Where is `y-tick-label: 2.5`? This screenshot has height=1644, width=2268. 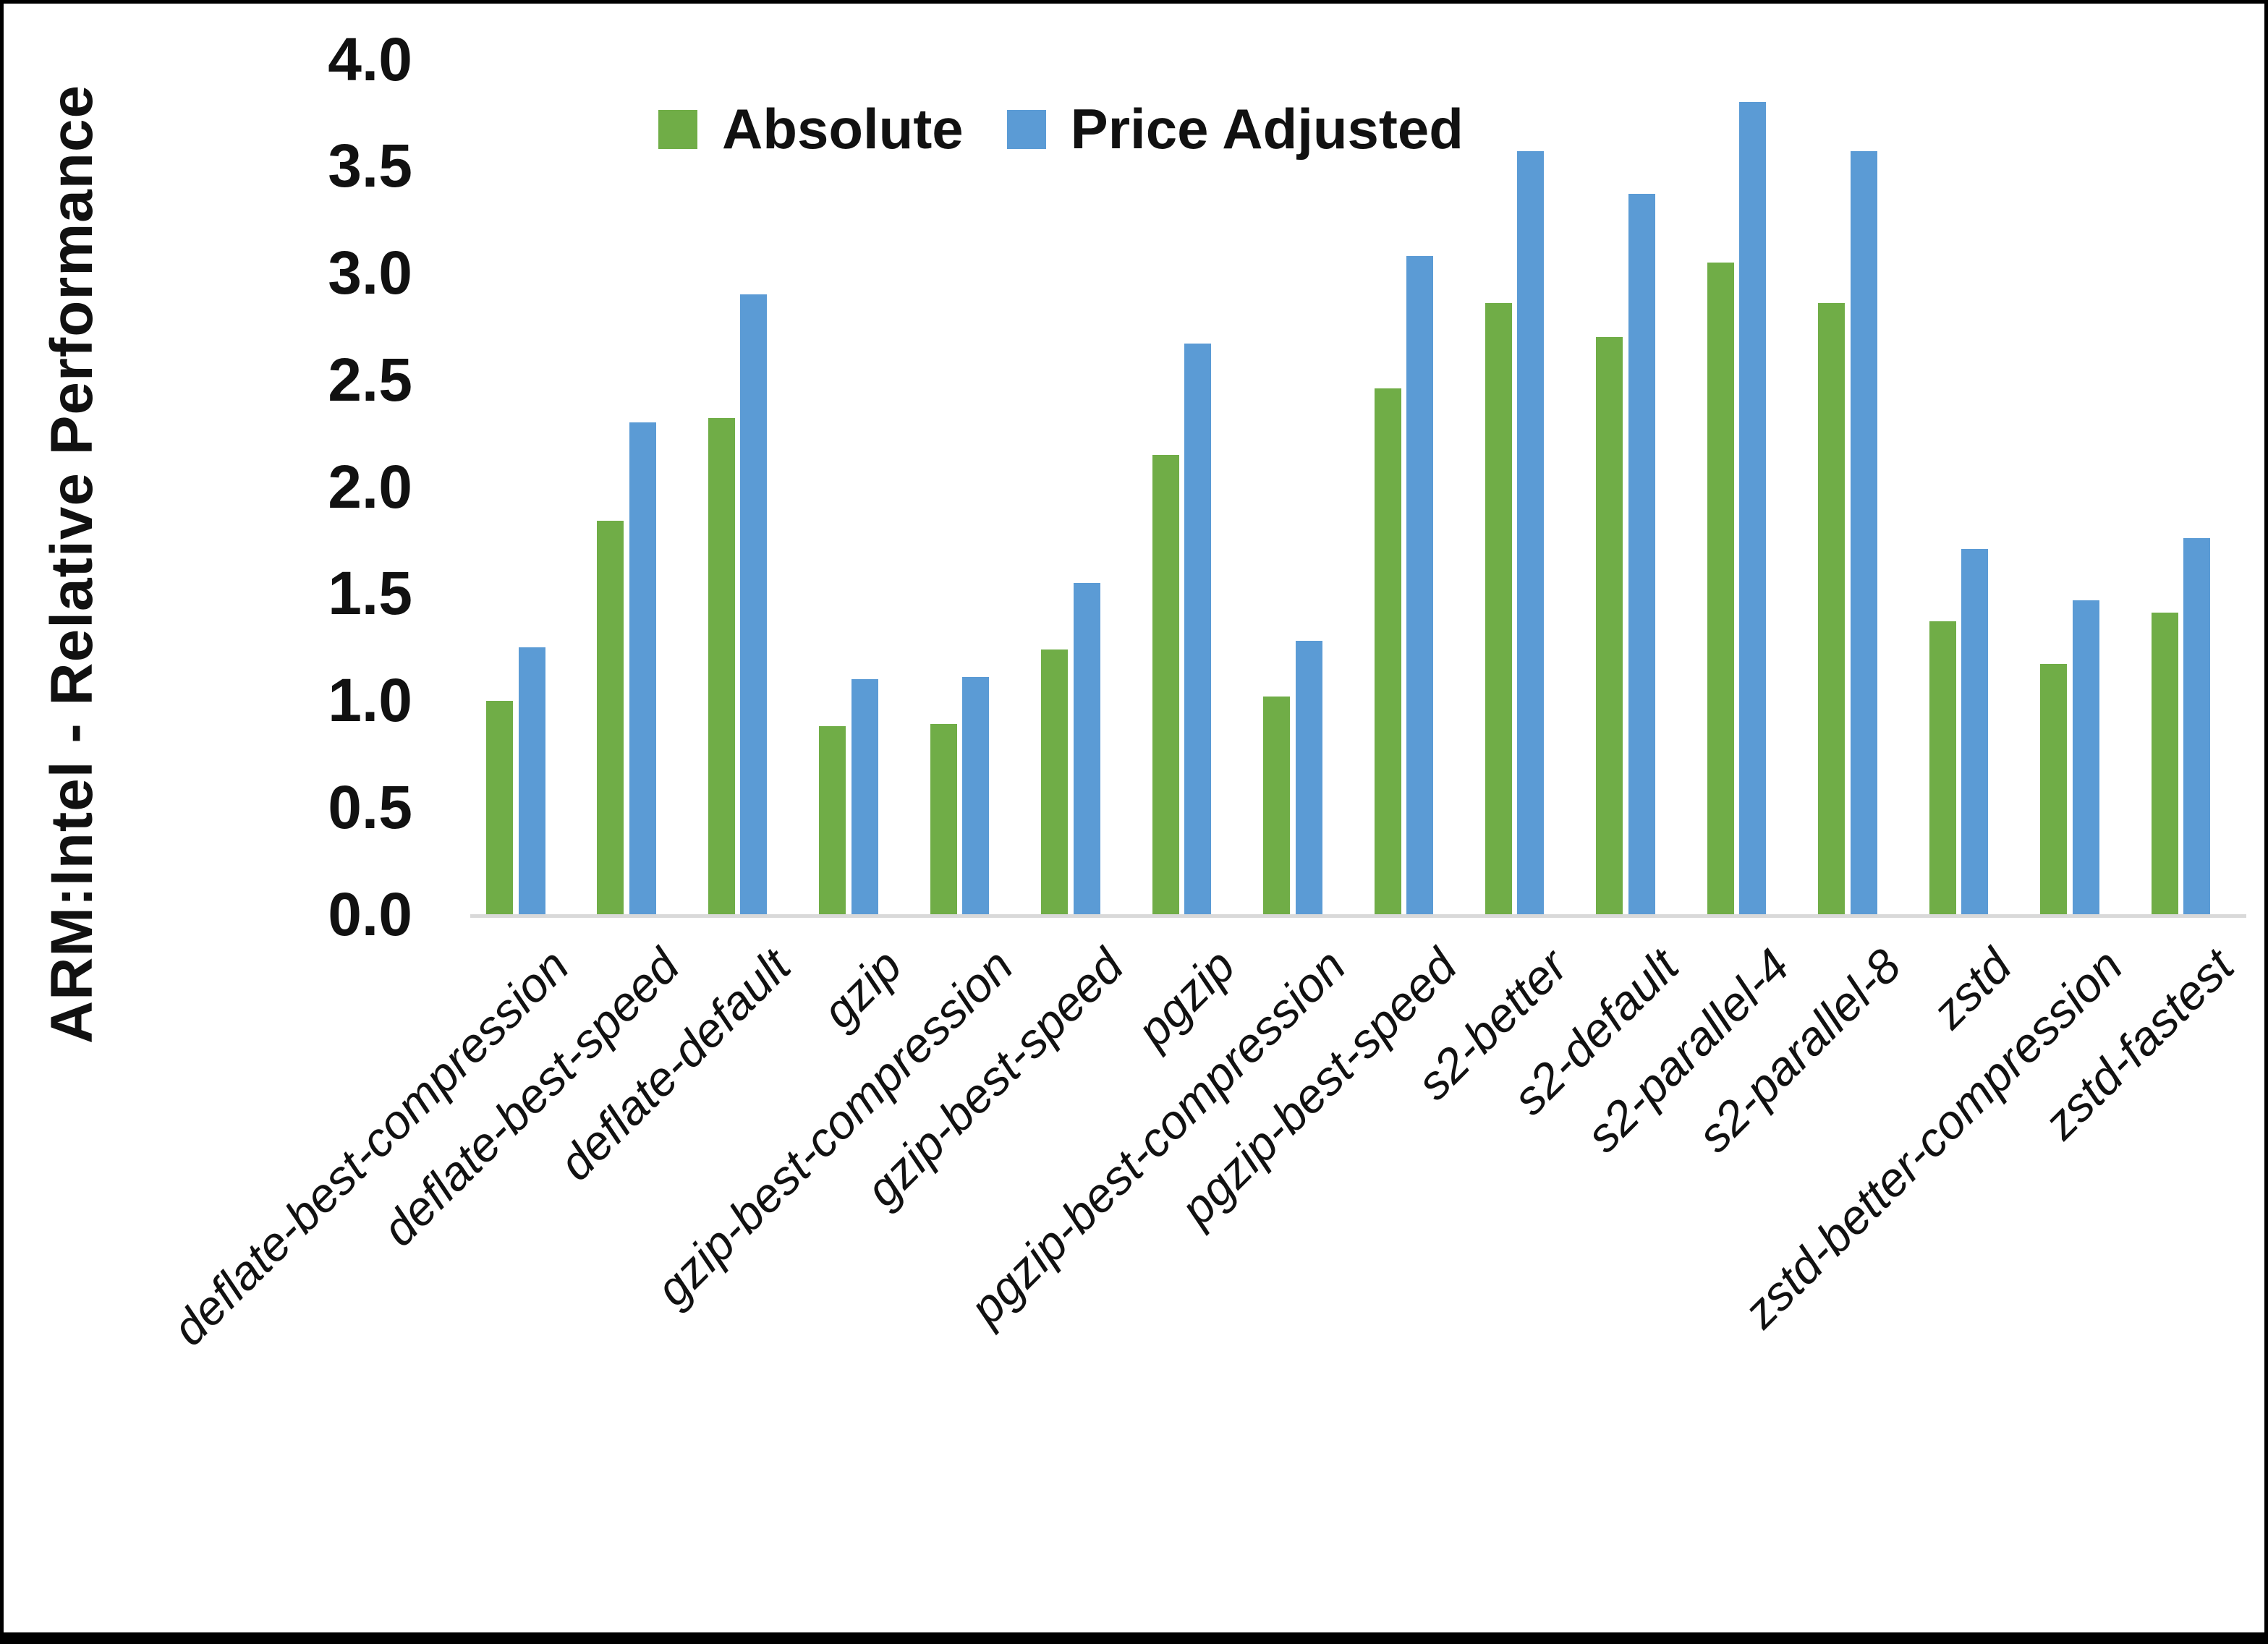
y-tick-label: 2.5 is located at coordinates (370, 379).